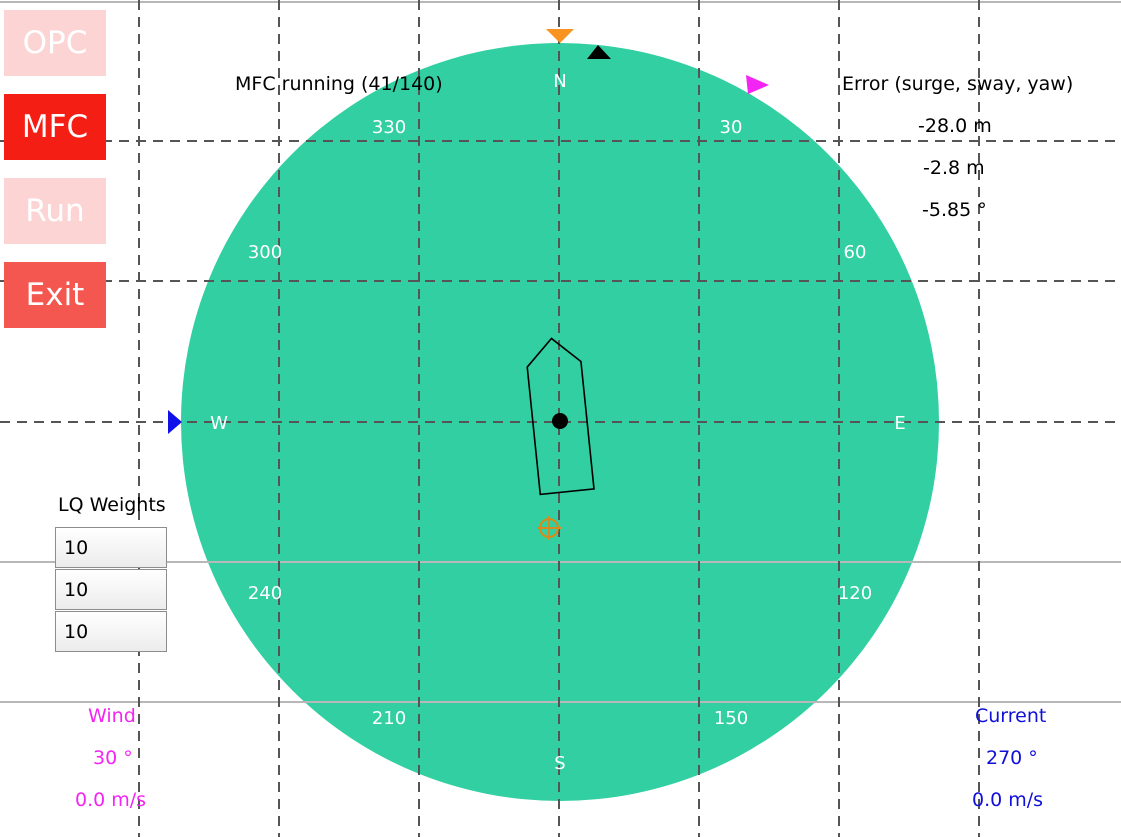 This screenshot has height=837, width=1121. I want to click on wind-direction-marker-icon, so click(757, 84).